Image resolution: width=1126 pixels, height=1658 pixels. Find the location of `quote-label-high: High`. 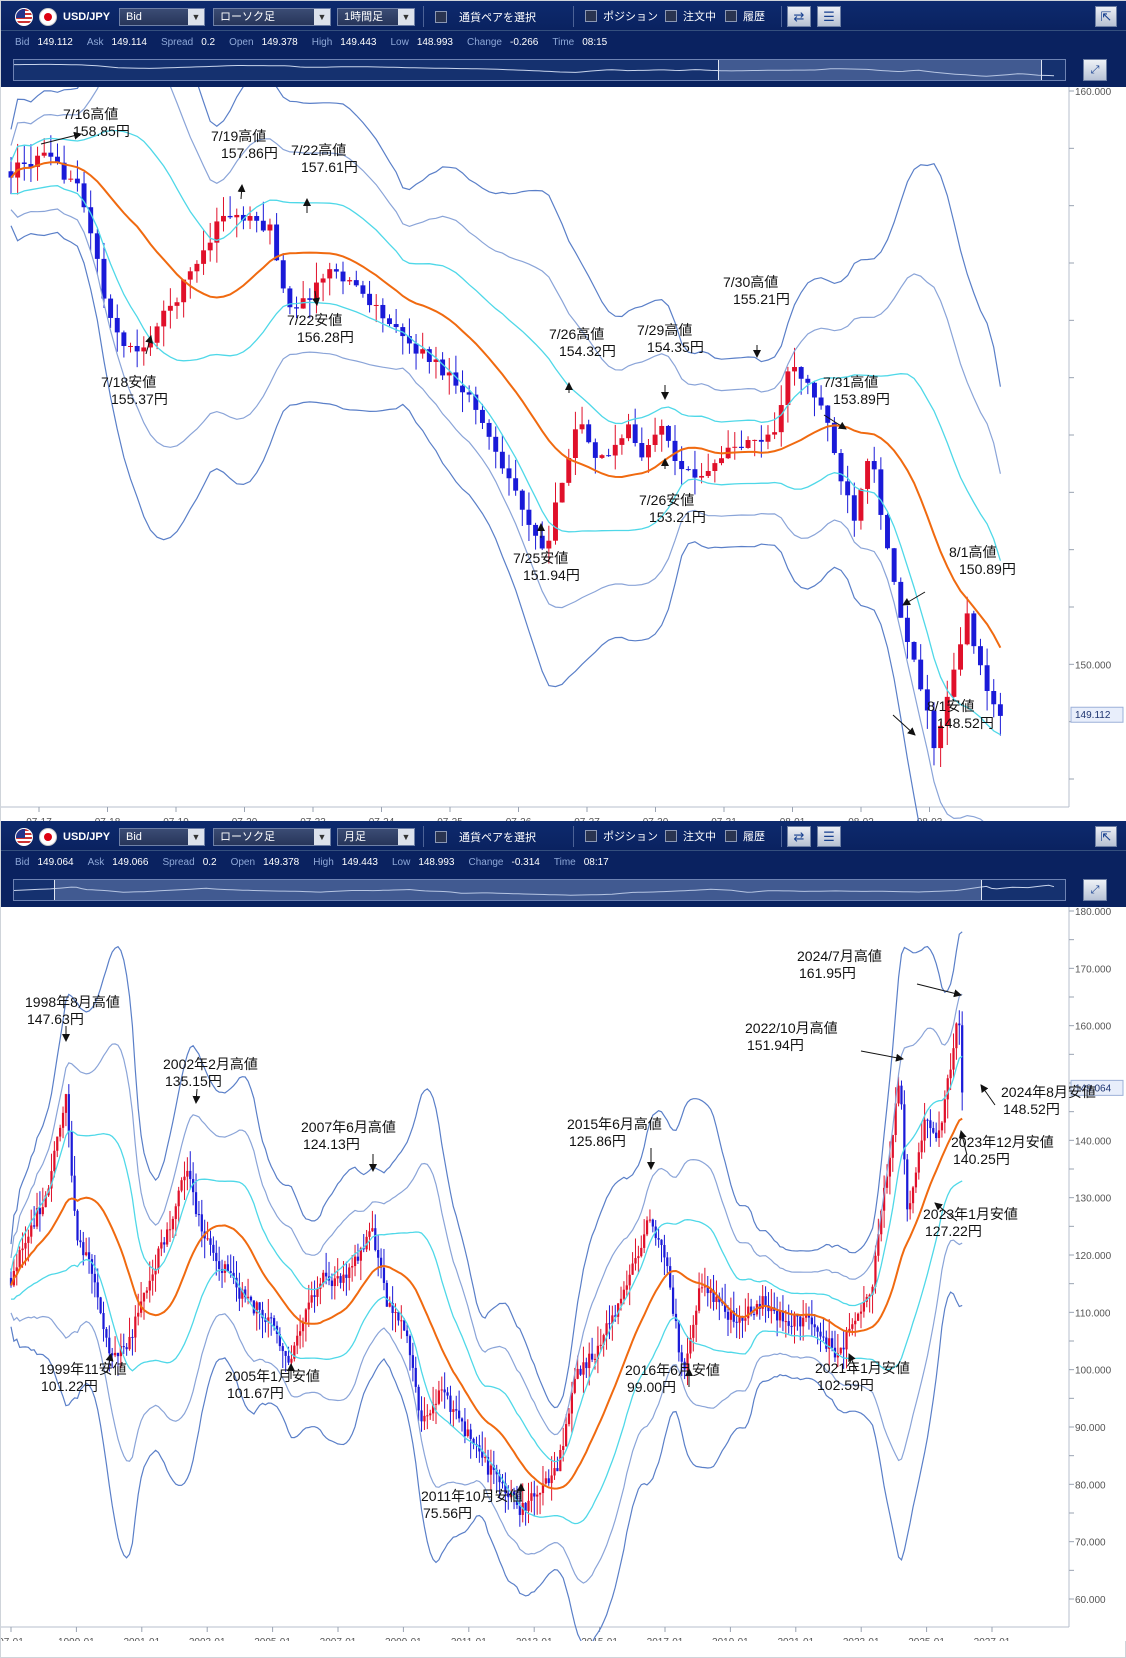

quote-label-high: High is located at coordinates (323, 862).